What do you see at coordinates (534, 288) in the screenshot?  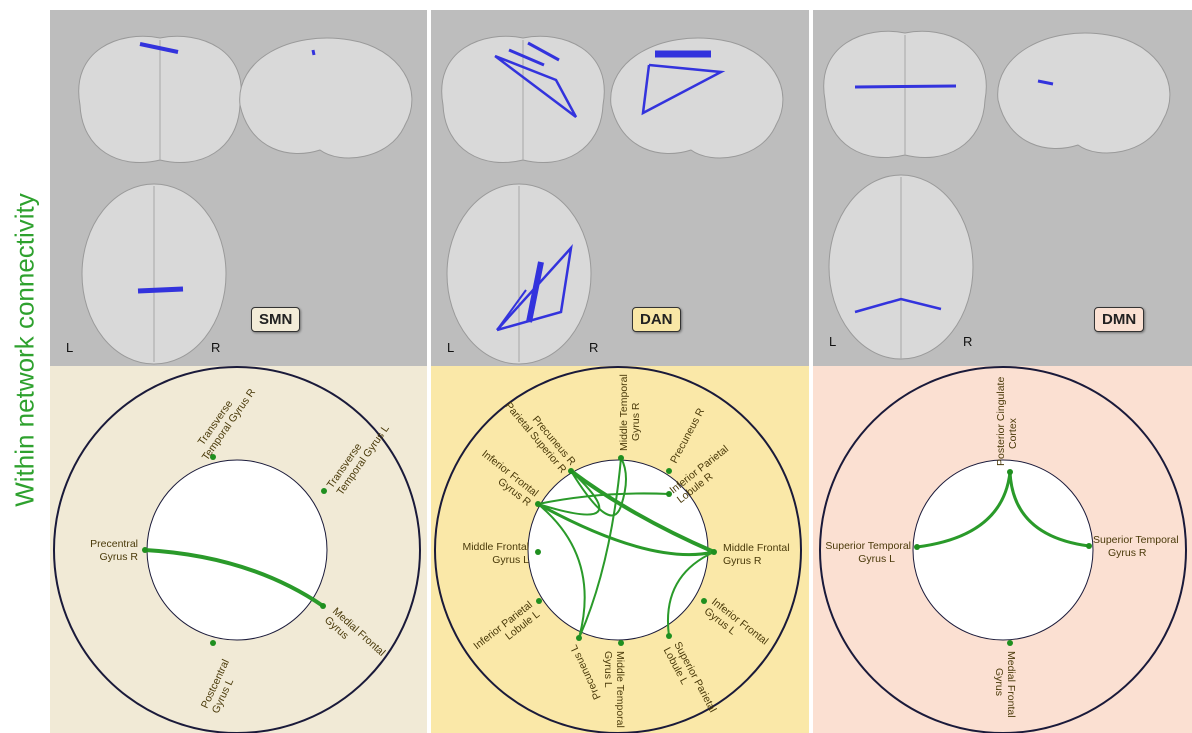 I see `dan-edges-axial` at bounding box center [534, 288].